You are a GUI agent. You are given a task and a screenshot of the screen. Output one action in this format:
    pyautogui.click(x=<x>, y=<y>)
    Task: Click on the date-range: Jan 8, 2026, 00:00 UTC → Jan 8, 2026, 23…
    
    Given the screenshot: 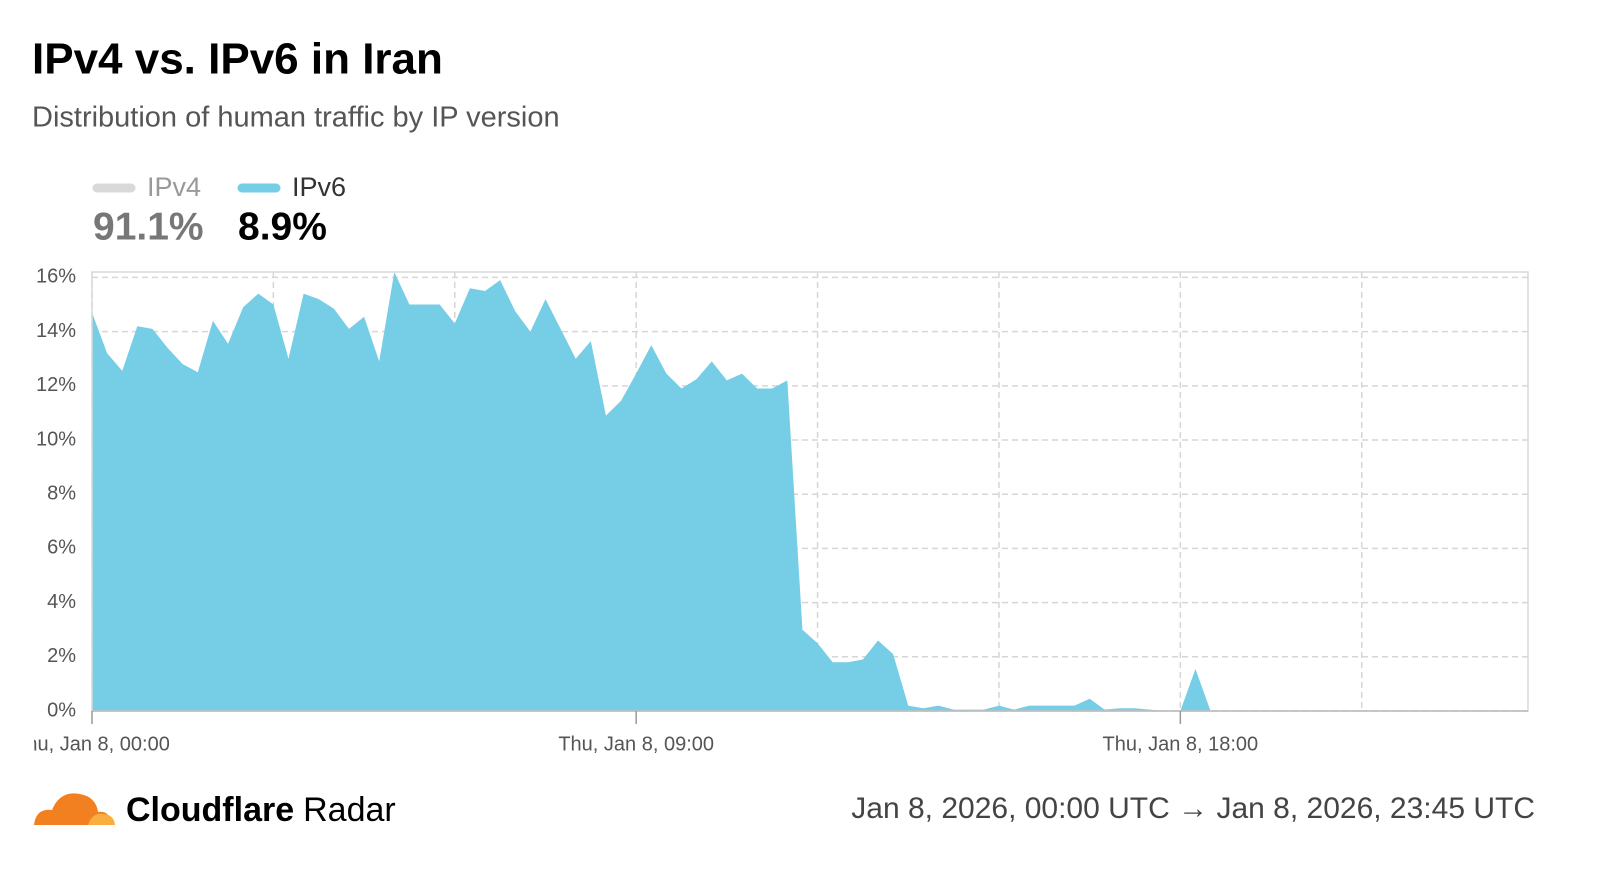 What is the action you would take?
    pyautogui.click(x=1193, y=808)
    